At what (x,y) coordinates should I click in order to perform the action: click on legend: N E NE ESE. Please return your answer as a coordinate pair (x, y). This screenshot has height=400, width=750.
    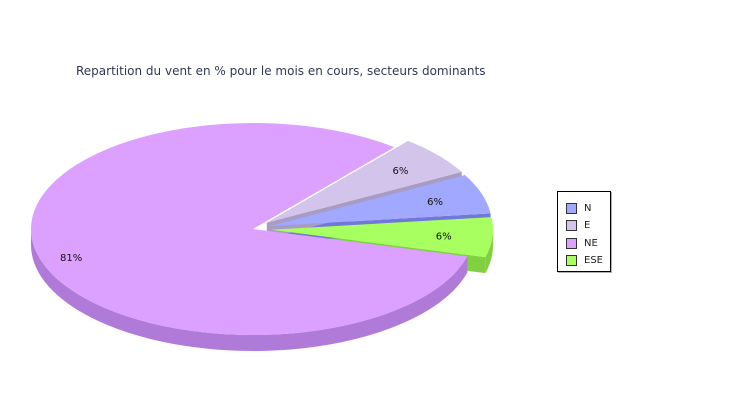
    Looking at the image, I should click on (584, 231).